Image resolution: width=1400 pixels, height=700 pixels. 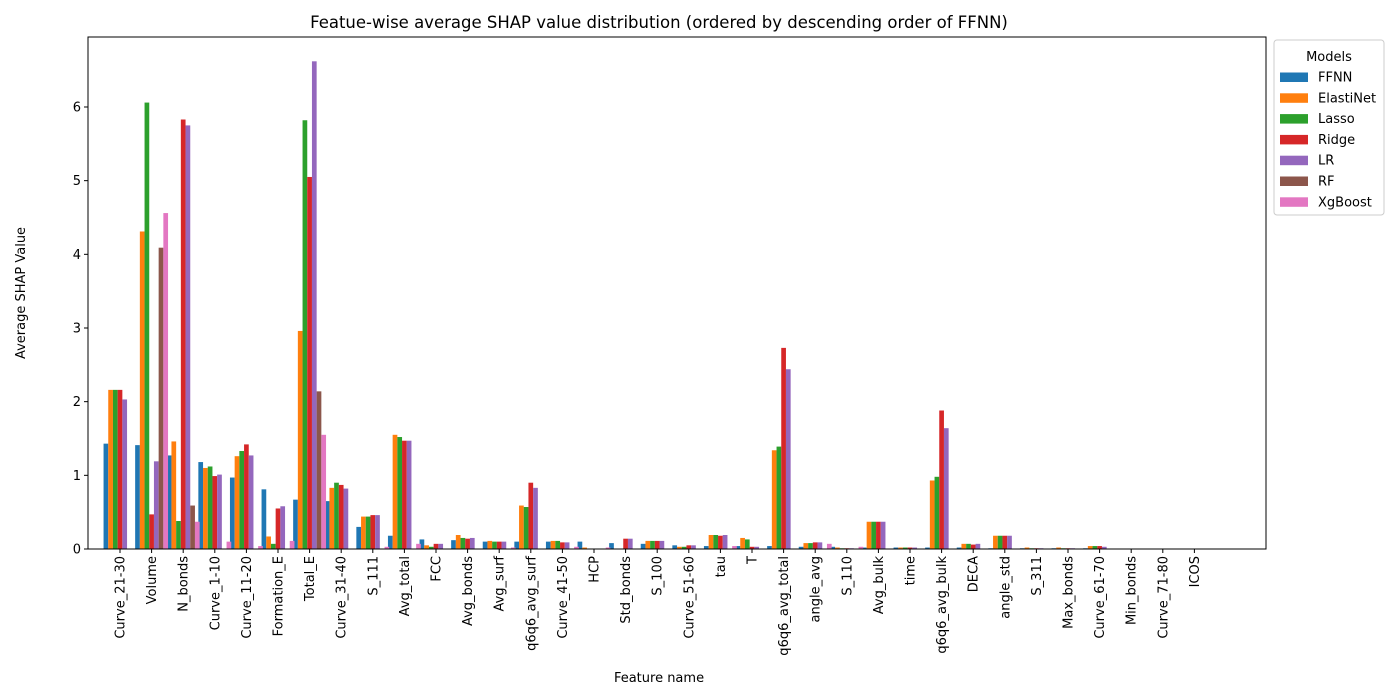 What do you see at coordinates (1326, 182) in the screenshot?
I see `legend-label-rf: RF` at bounding box center [1326, 182].